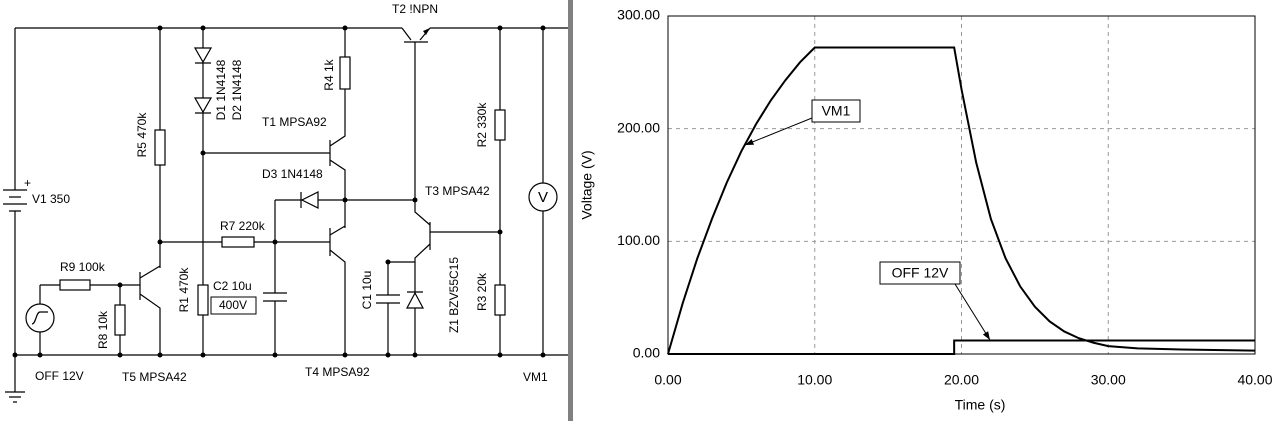  What do you see at coordinates (543, 197) in the screenshot?
I see `label: V` at bounding box center [543, 197].